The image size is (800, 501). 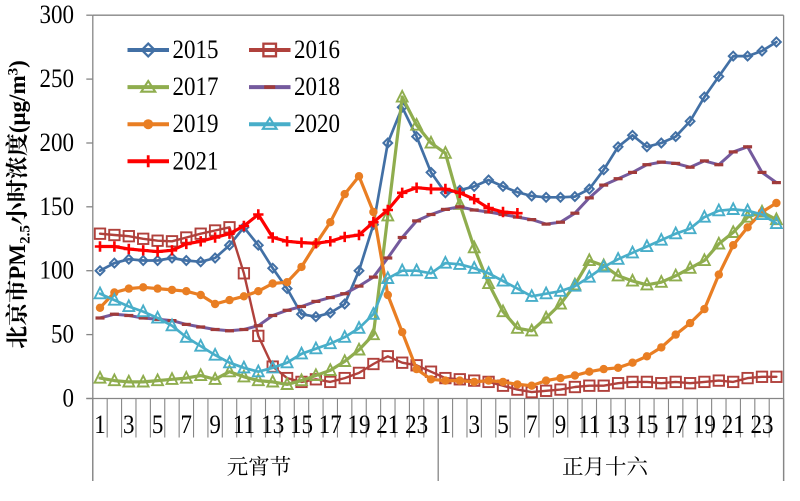 I want to click on svg-text: 150, so click(x=57, y=207).